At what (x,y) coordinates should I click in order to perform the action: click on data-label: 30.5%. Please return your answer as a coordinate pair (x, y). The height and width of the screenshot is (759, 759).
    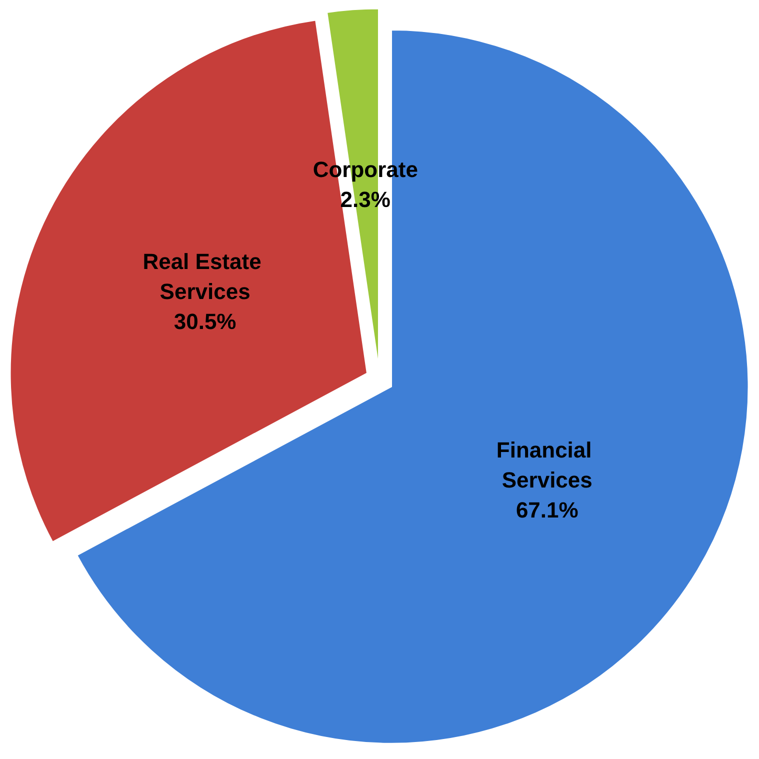
    Looking at the image, I should click on (205, 321).